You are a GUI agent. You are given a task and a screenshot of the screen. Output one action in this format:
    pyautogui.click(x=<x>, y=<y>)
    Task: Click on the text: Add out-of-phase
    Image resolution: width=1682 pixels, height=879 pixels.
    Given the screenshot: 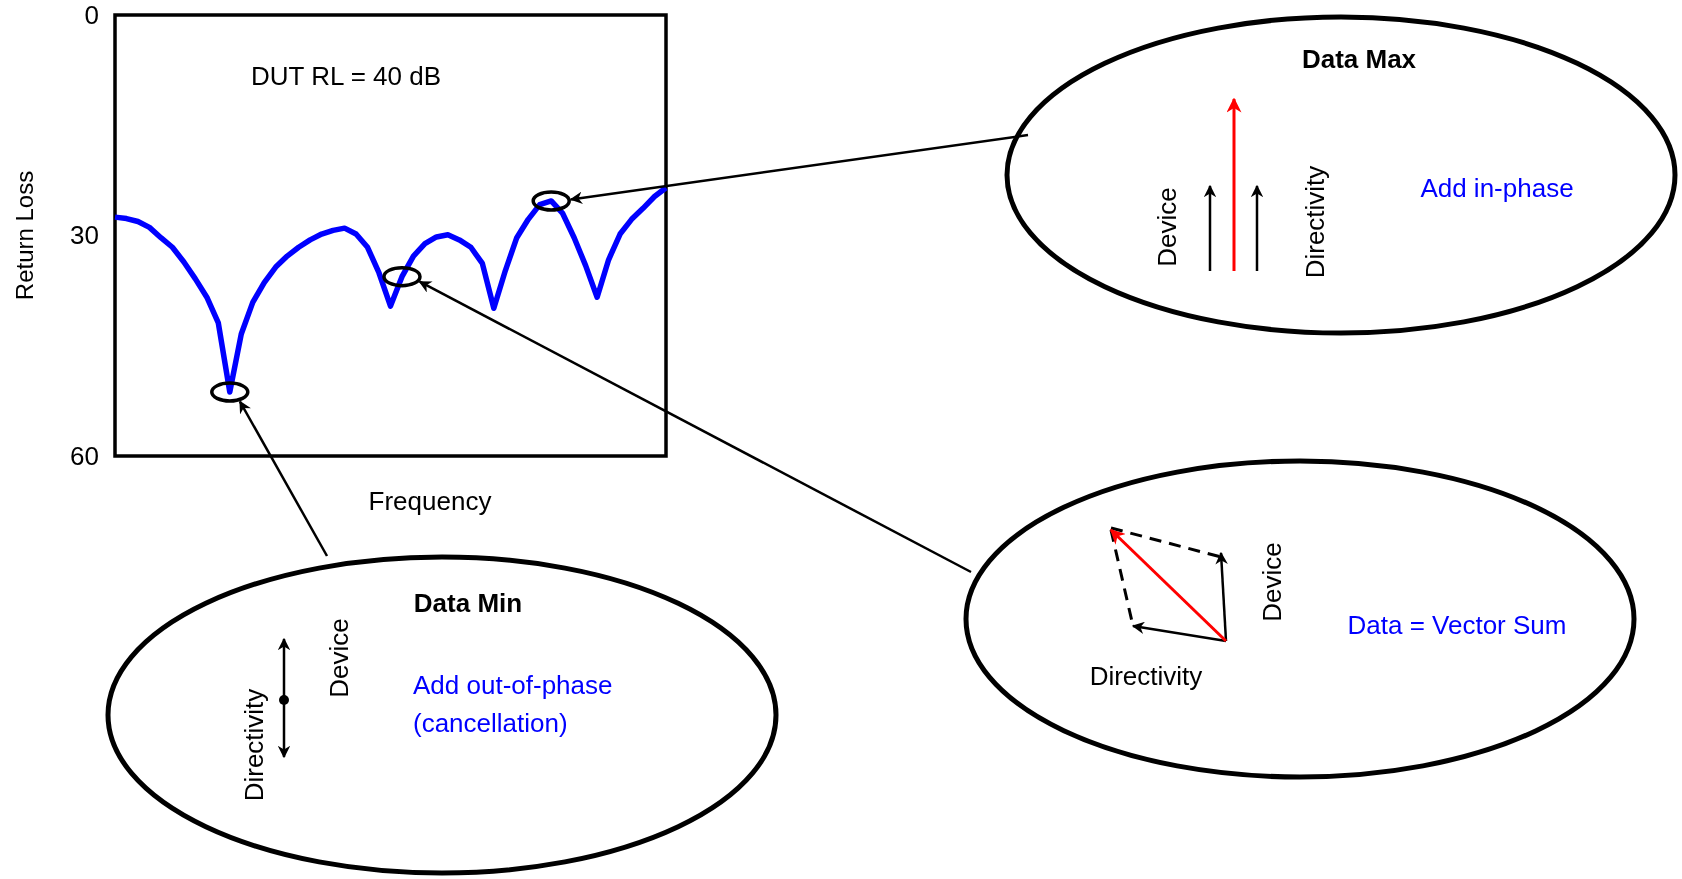 What is the action you would take?
    pyautogui.click(x=513, y=685)
    